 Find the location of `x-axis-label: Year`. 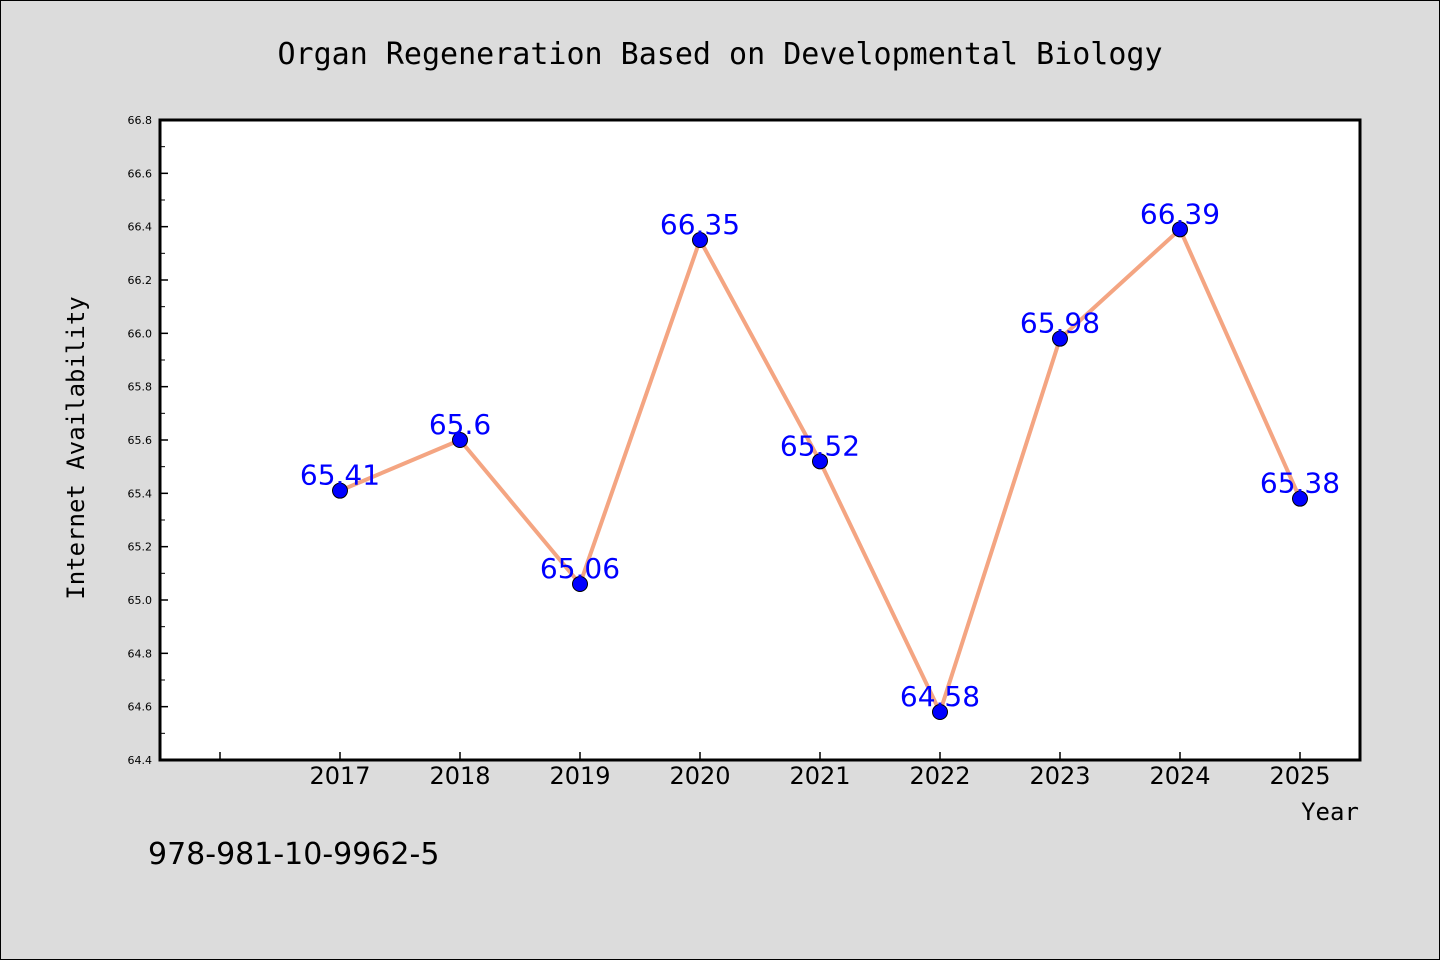

x-axis-label: Year is located at coordinates (1330, 812).